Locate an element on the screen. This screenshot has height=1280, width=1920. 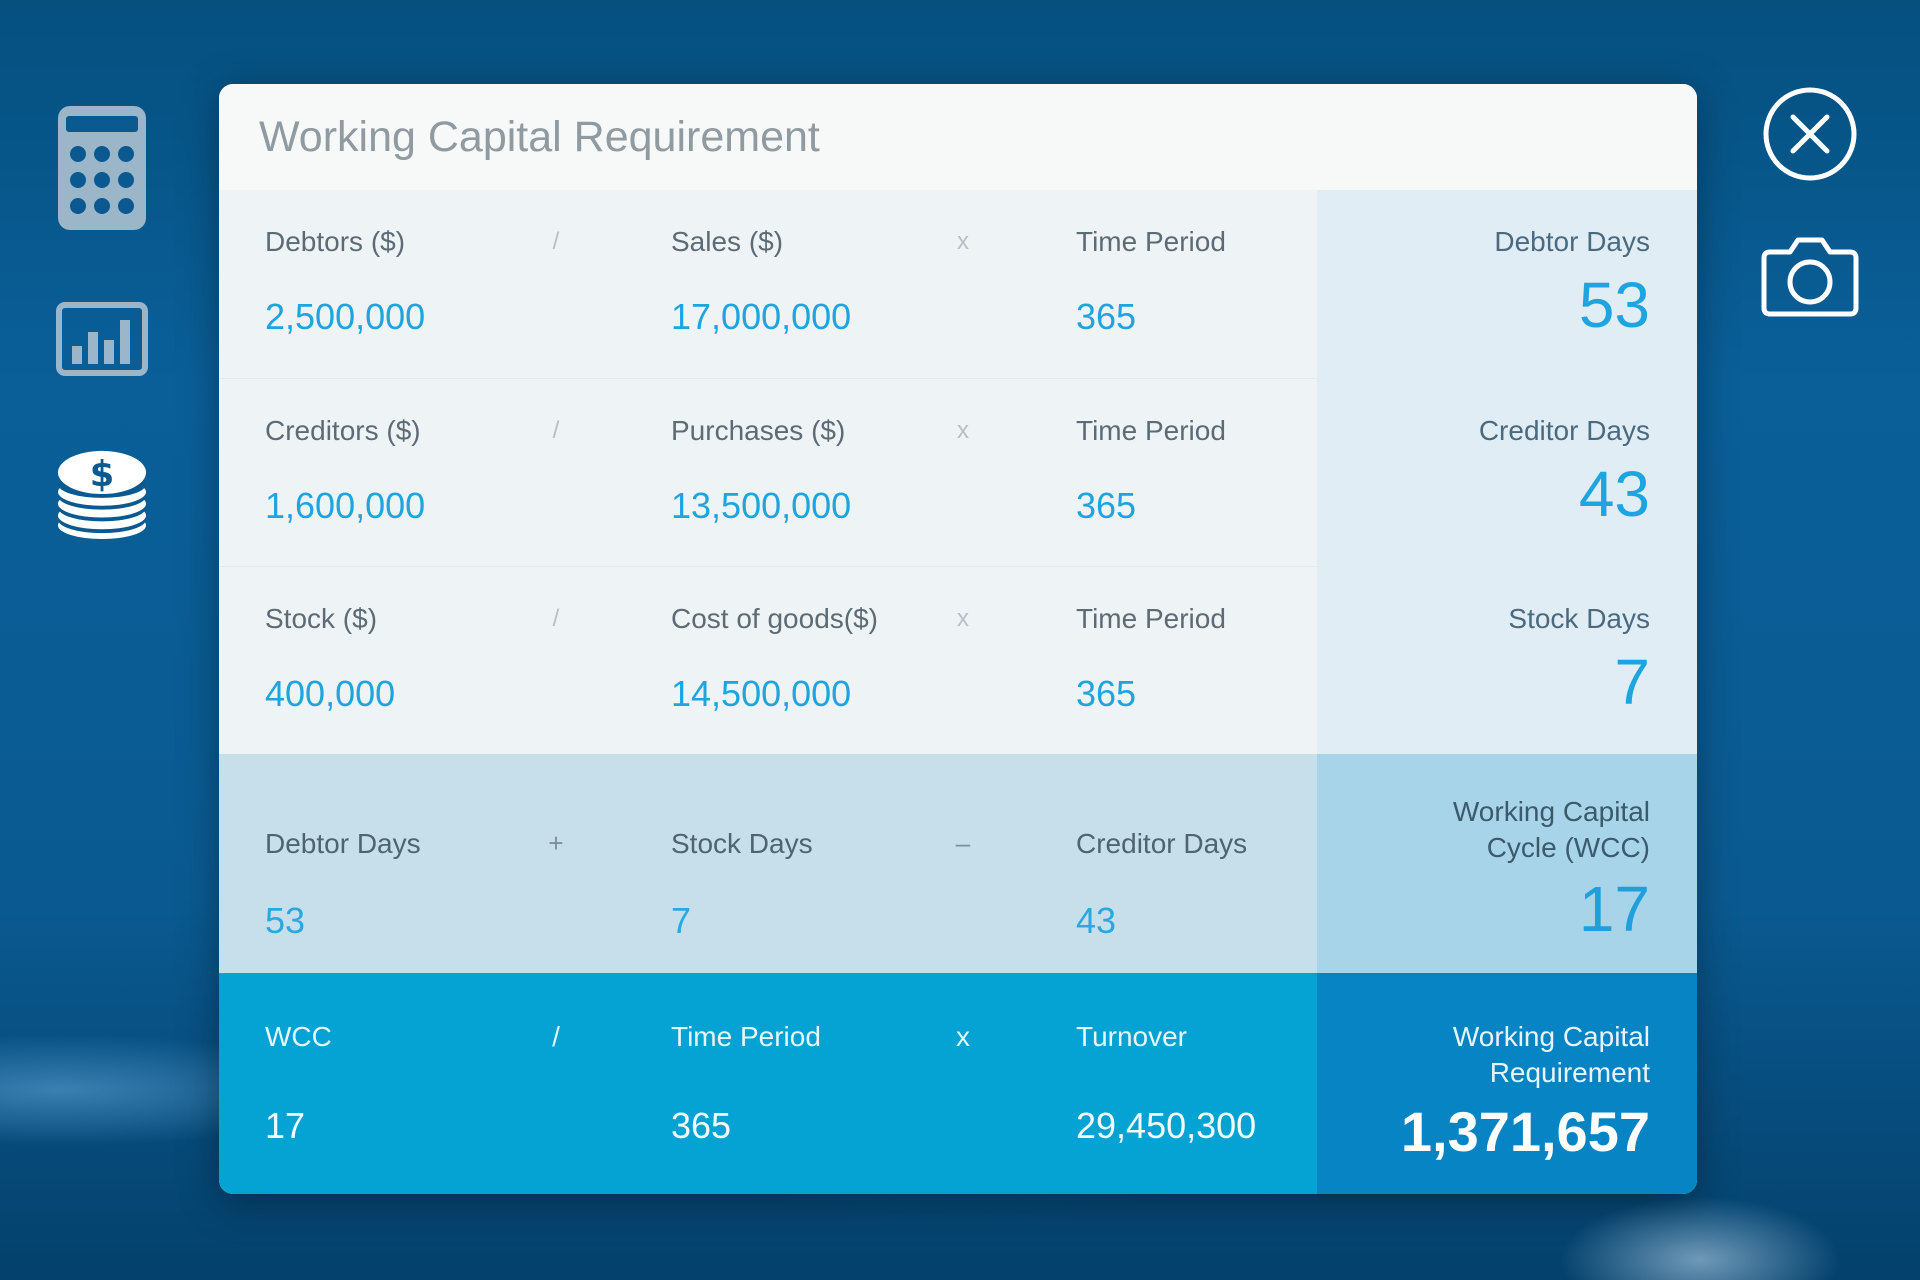
sales-label: Sales ($) is located at coordinates (727, 241).